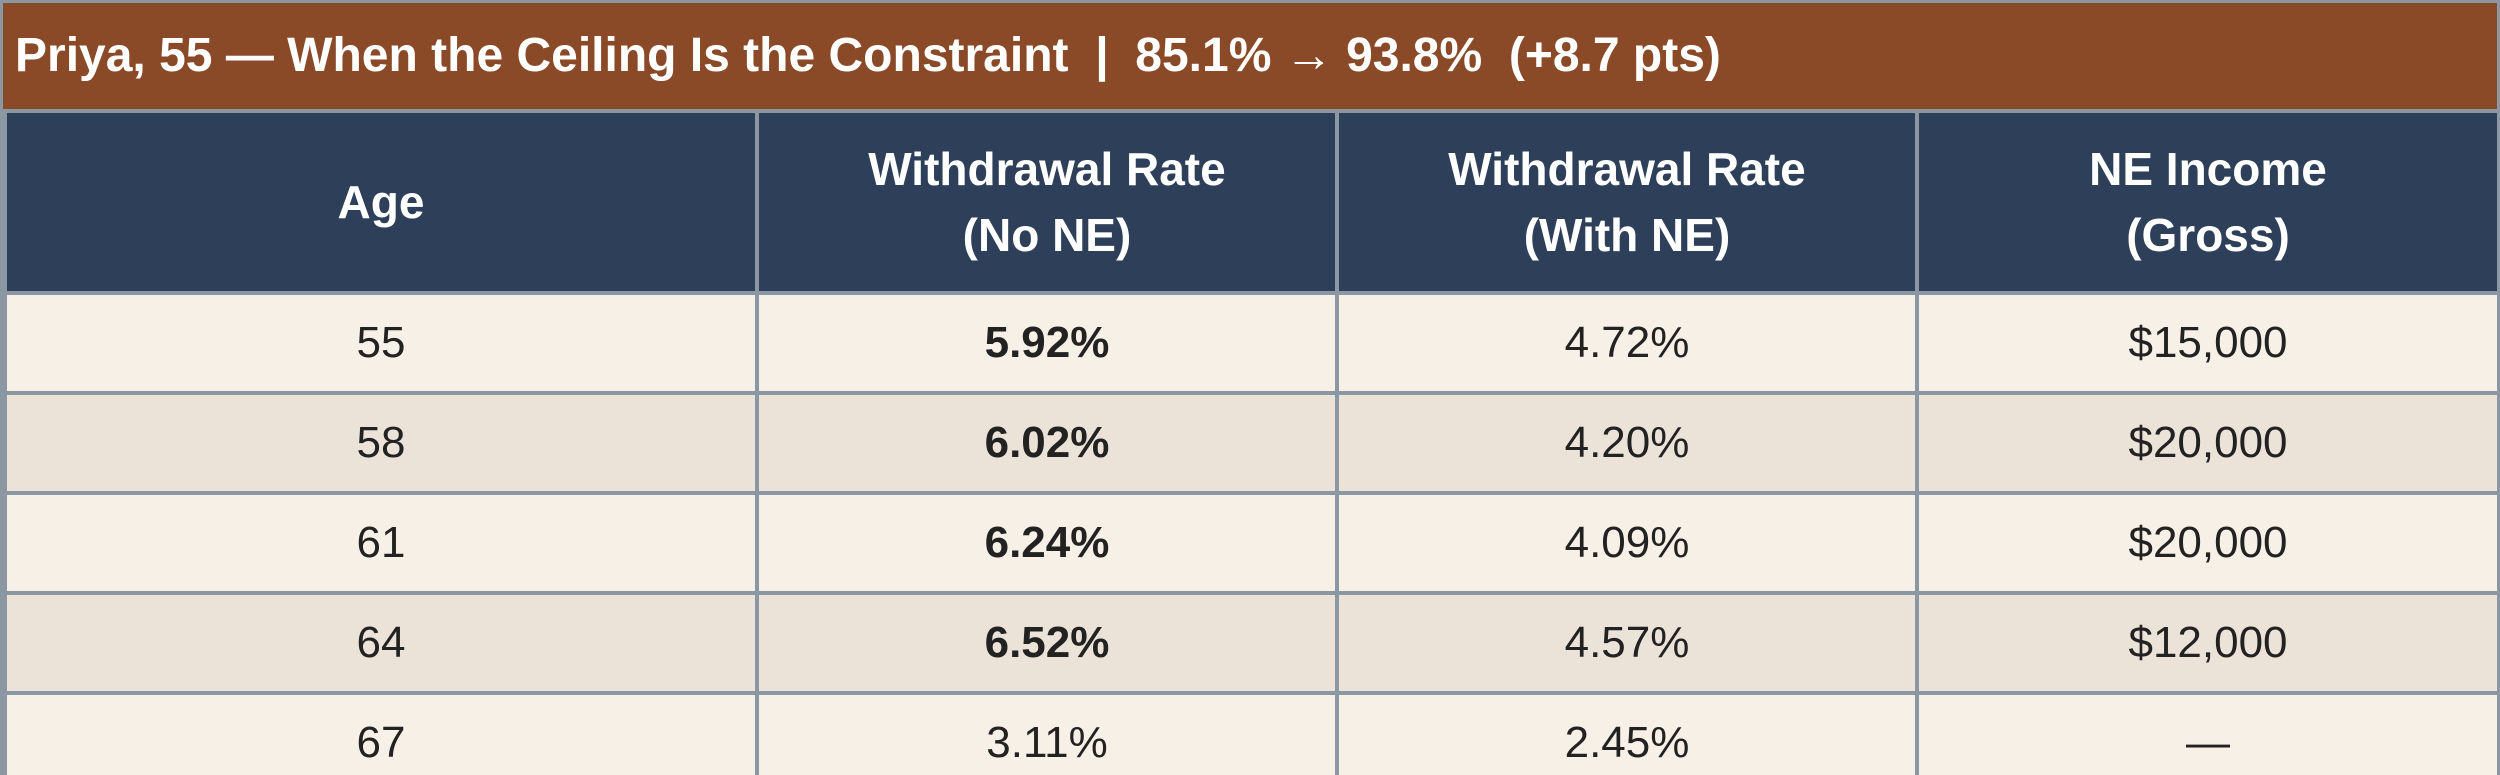 This screenshot has height=775, width=2500. I want to click on column-header-ne-income: NE Income (Gross), so click(2207, 202).